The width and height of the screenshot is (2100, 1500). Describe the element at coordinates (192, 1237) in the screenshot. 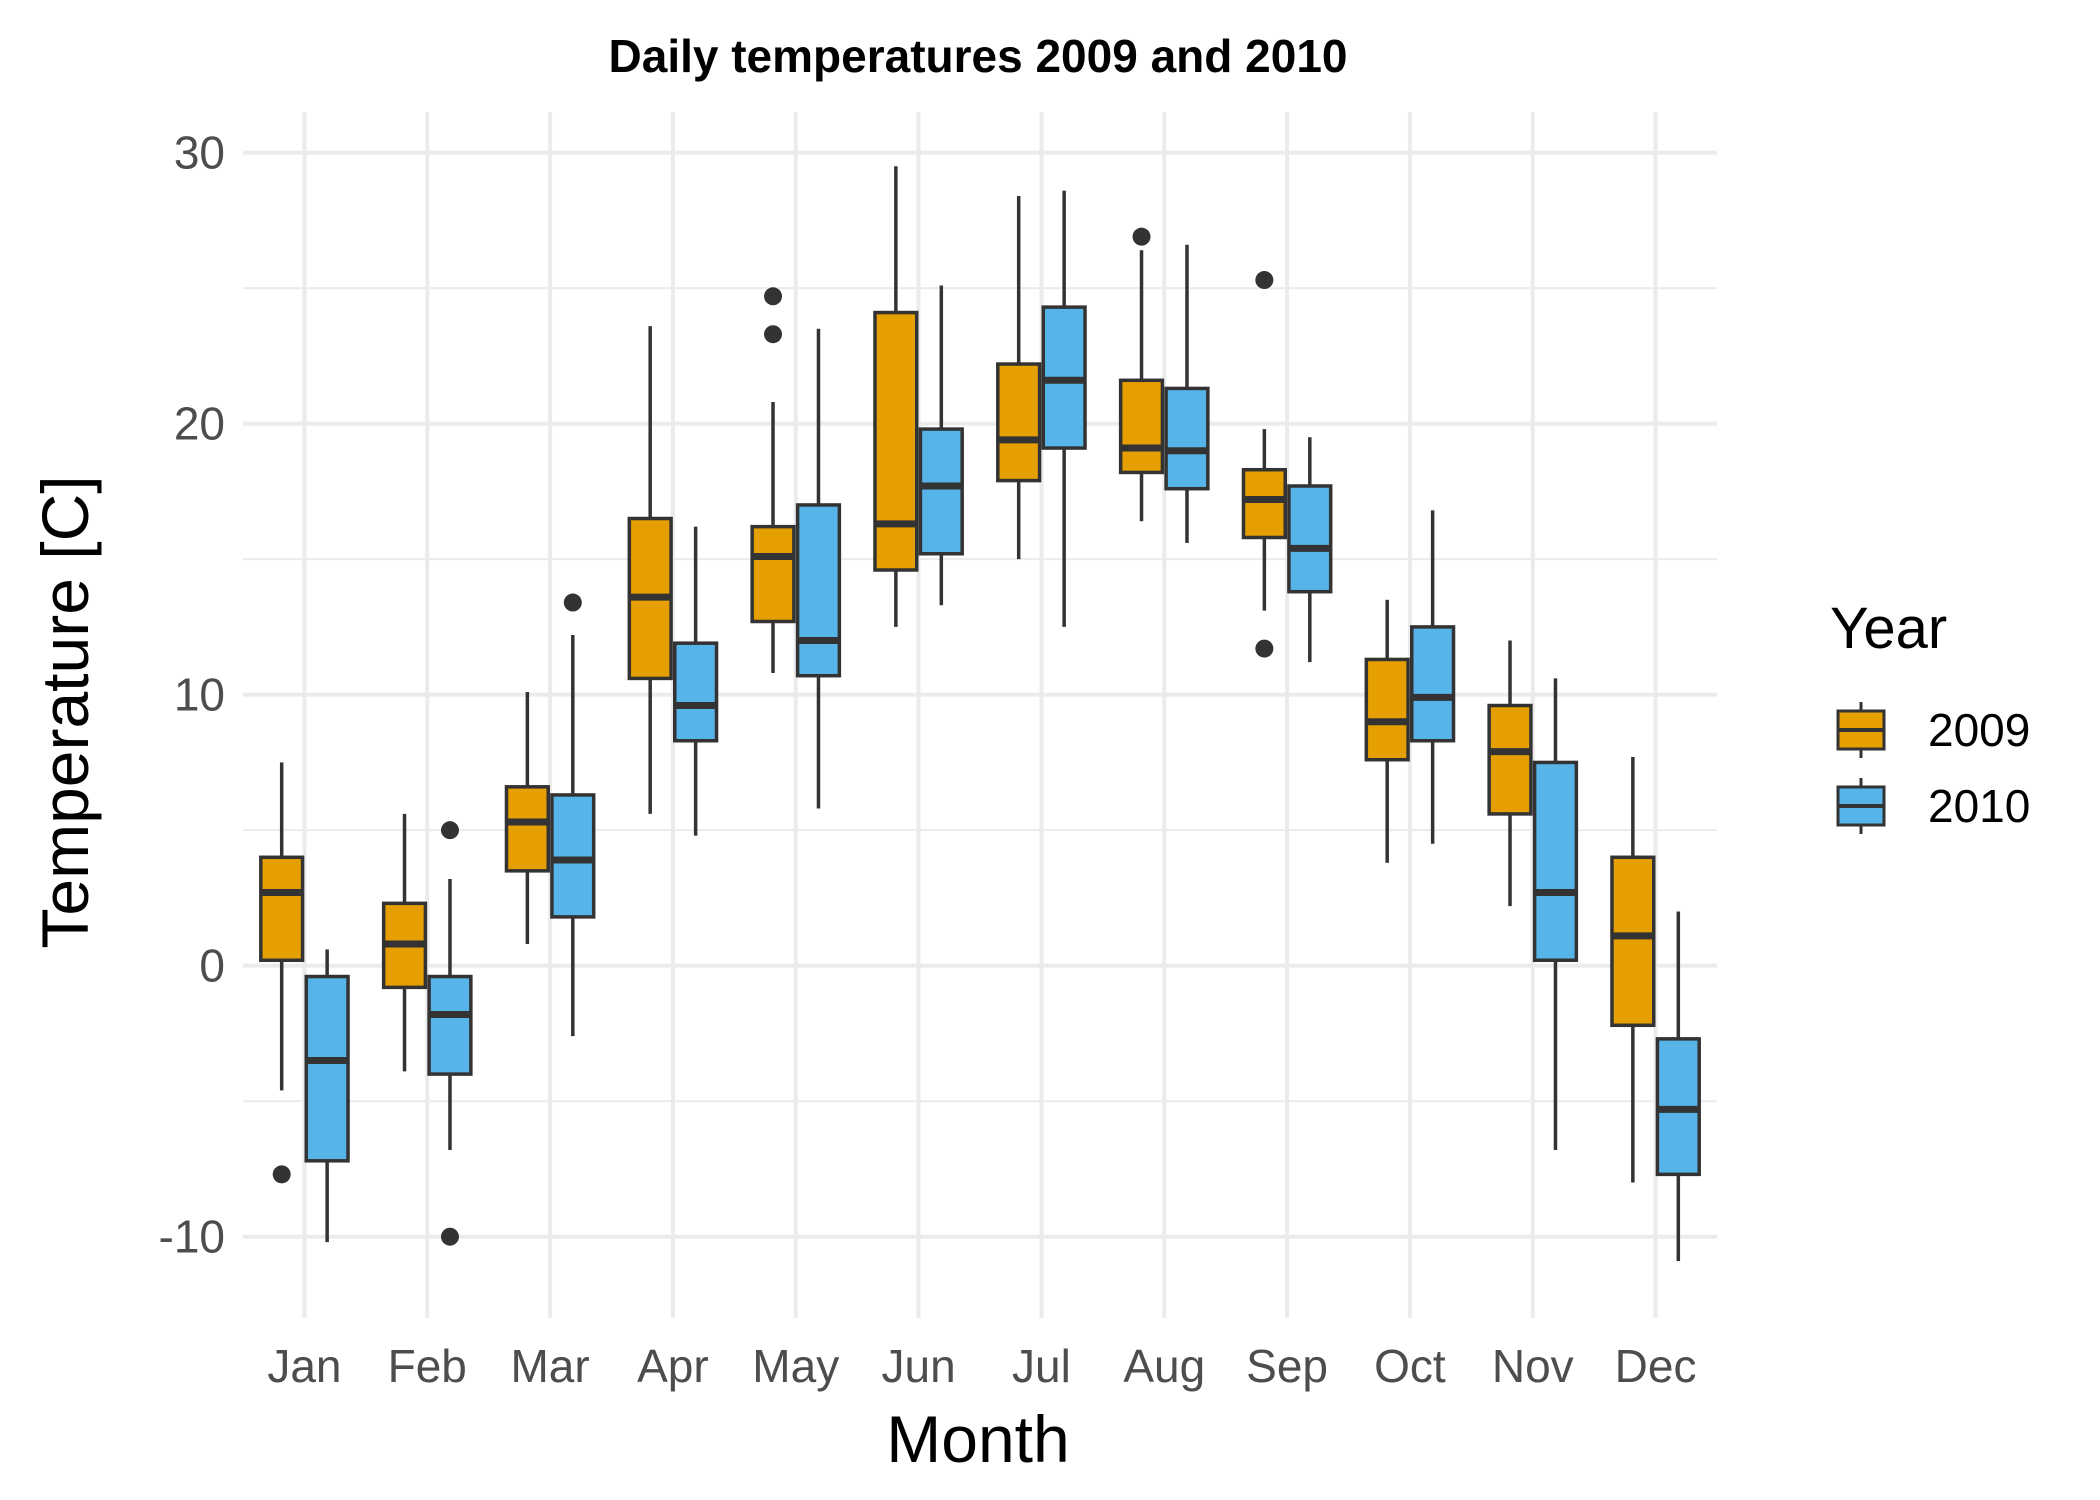

I see `y-tick-label: -10` at that location.